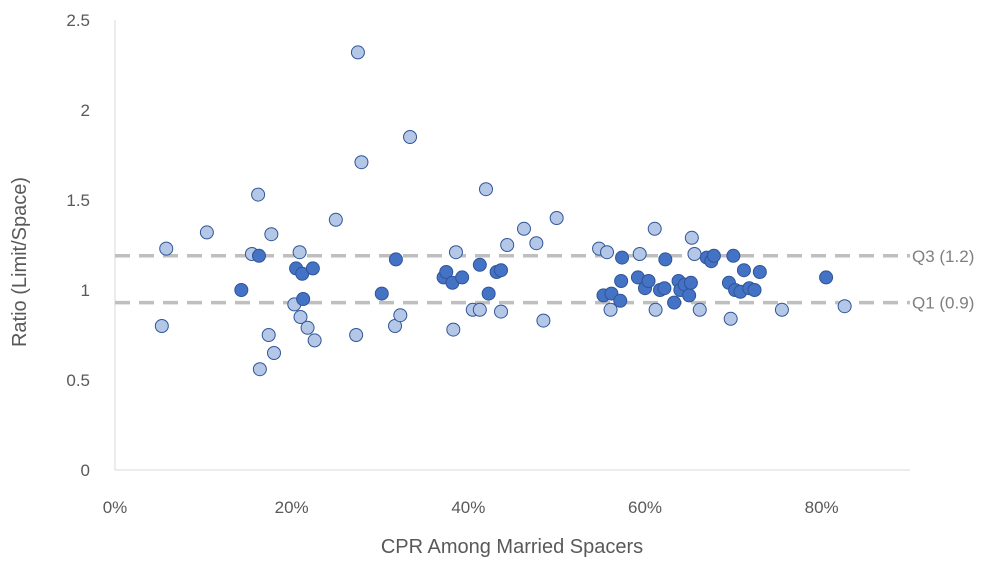  I want to click on reference-line-label: Q3 (1.2), so click(943, 256).